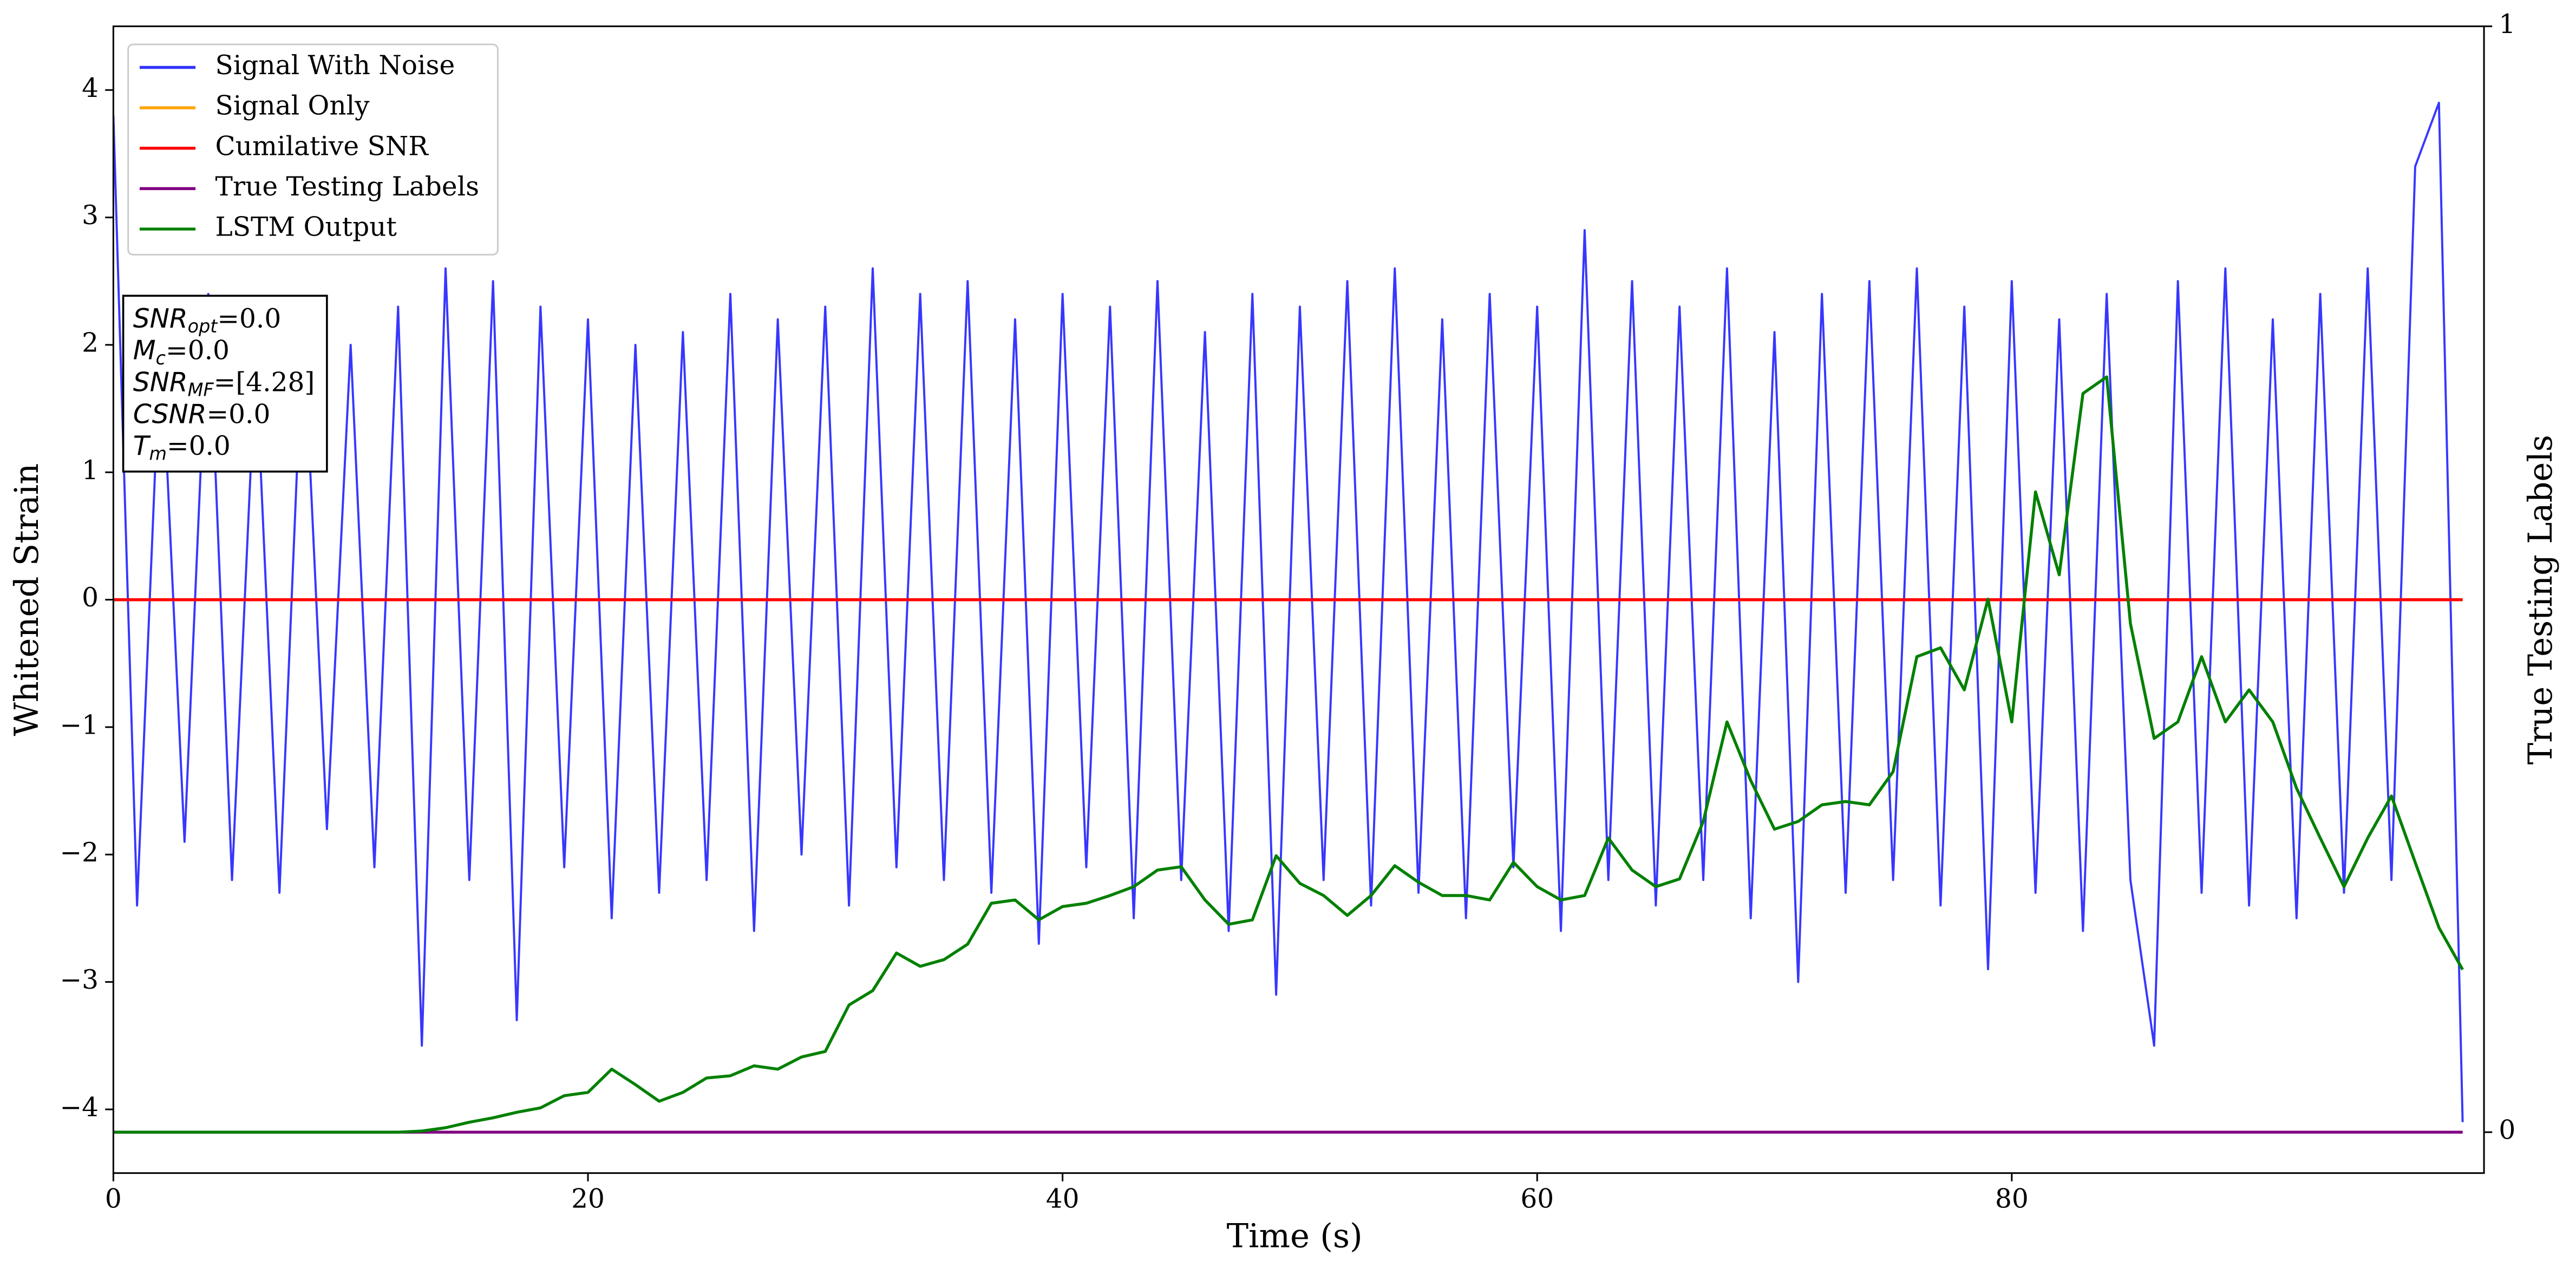 This screenshot has height=1274, width=2576. I want to click on annotation-text: =[4.28], so click(264, 382).